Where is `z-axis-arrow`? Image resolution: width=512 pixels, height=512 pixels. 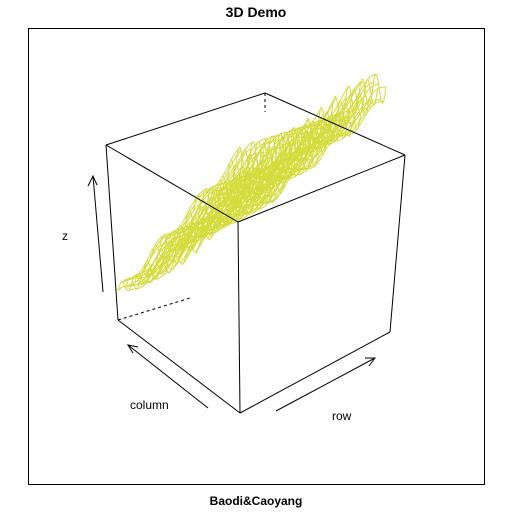
z-axis-arrow is located at coordinates (98, 234).